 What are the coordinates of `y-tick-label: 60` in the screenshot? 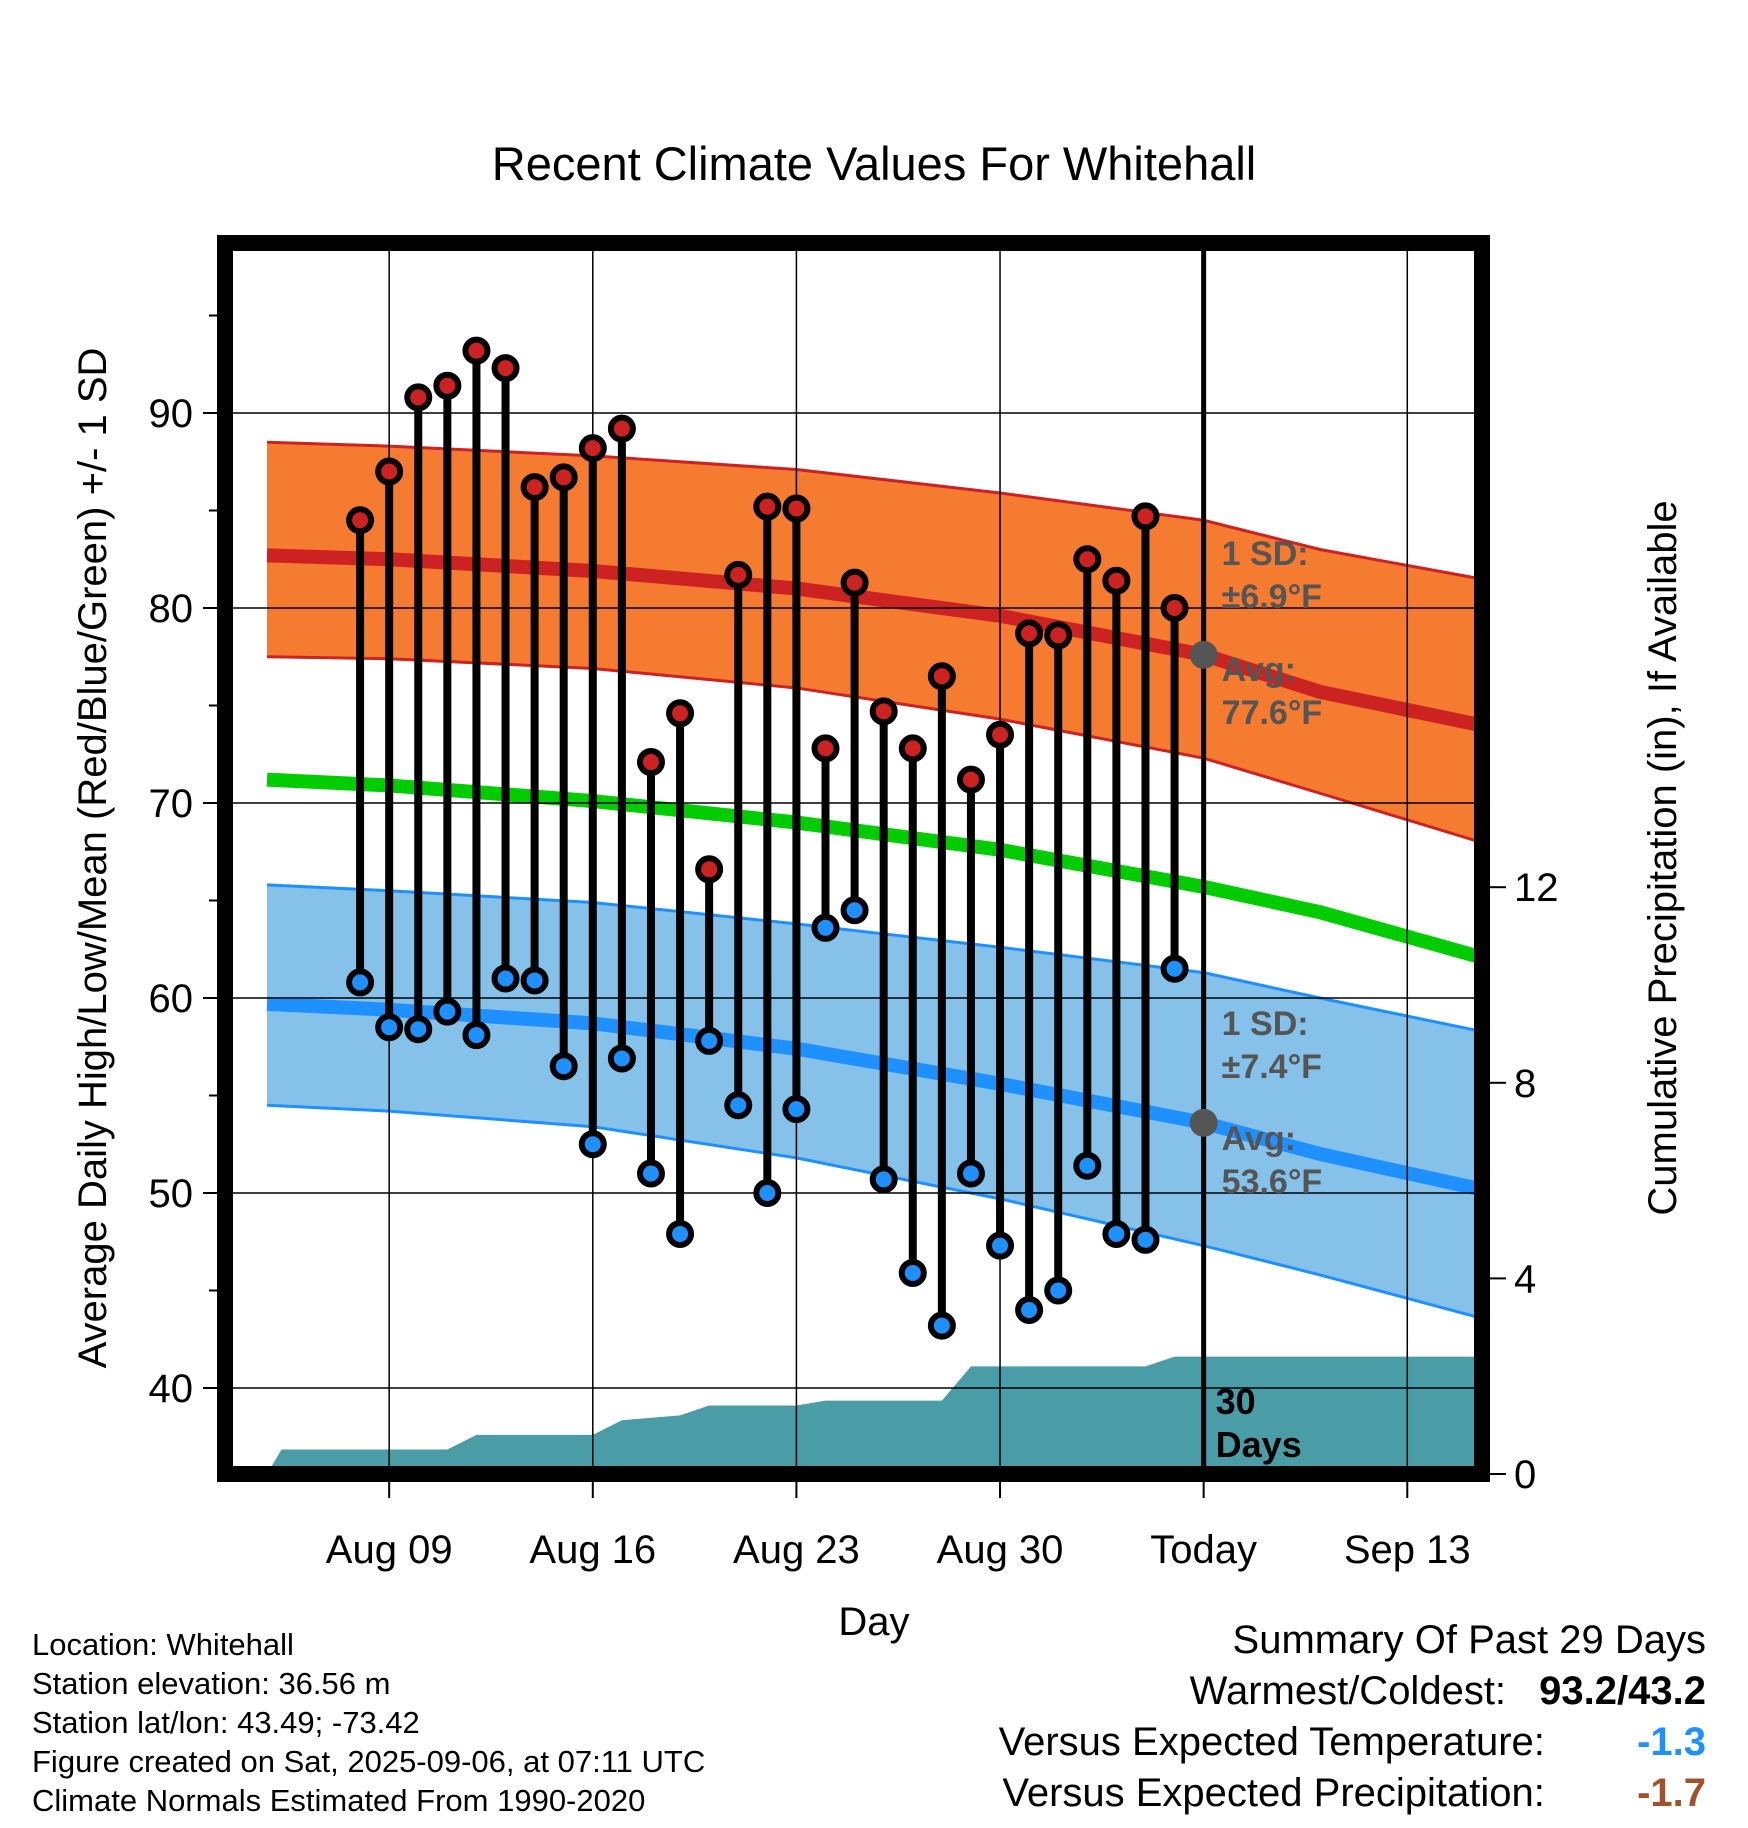 It's located at (171, 999).